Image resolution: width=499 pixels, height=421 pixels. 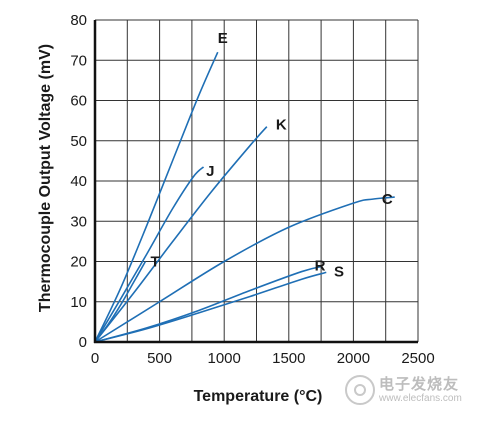 What do you see at coordinates (339, 272) in the screenshot?
I see `curve-label-s: S` at bounding box center [339, 272].